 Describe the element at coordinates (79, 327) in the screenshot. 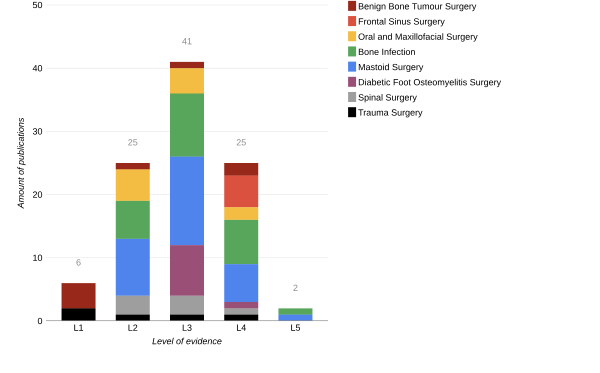

I see `x-tick-label: L1` at that location.